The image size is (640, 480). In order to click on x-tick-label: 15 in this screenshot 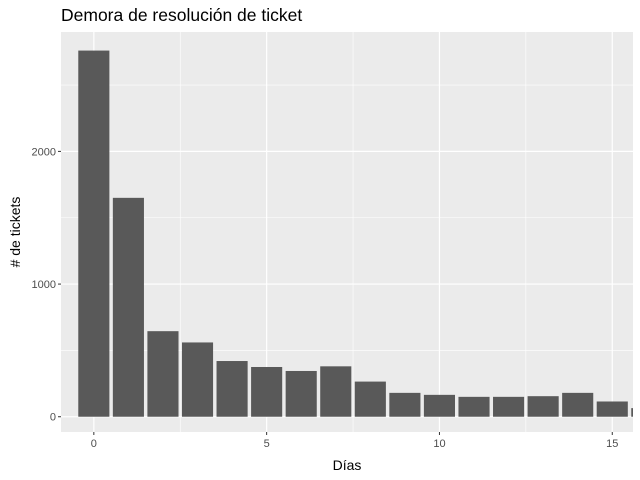, I will do `click(612, 444)`.